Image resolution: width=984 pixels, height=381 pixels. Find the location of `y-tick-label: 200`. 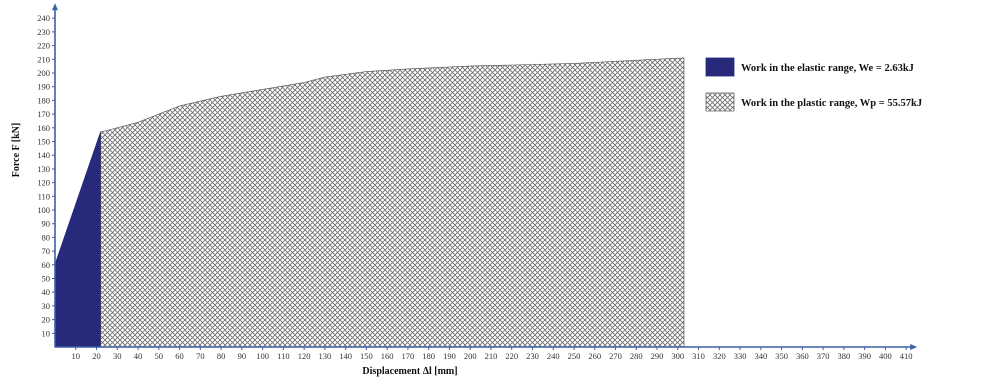

y-tick-label: 200 is located at coordinates (43, 73).